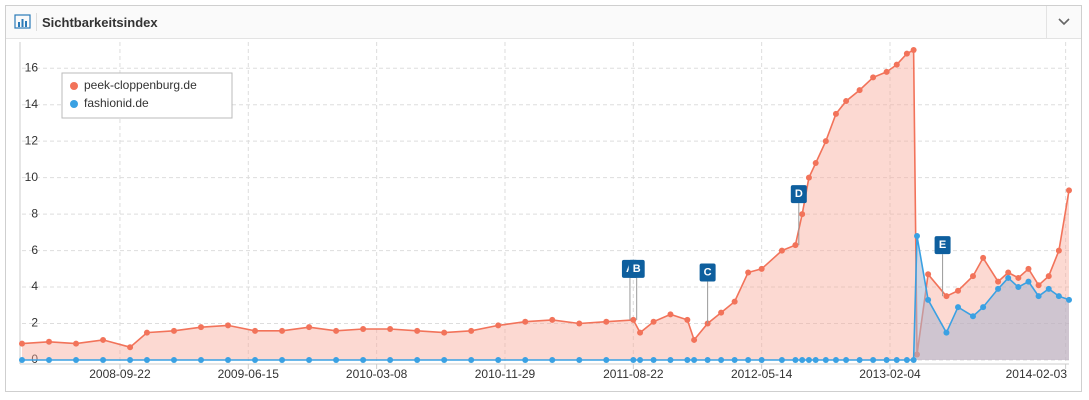  I want to click on y-tick-label: 12, so click(32, 140).